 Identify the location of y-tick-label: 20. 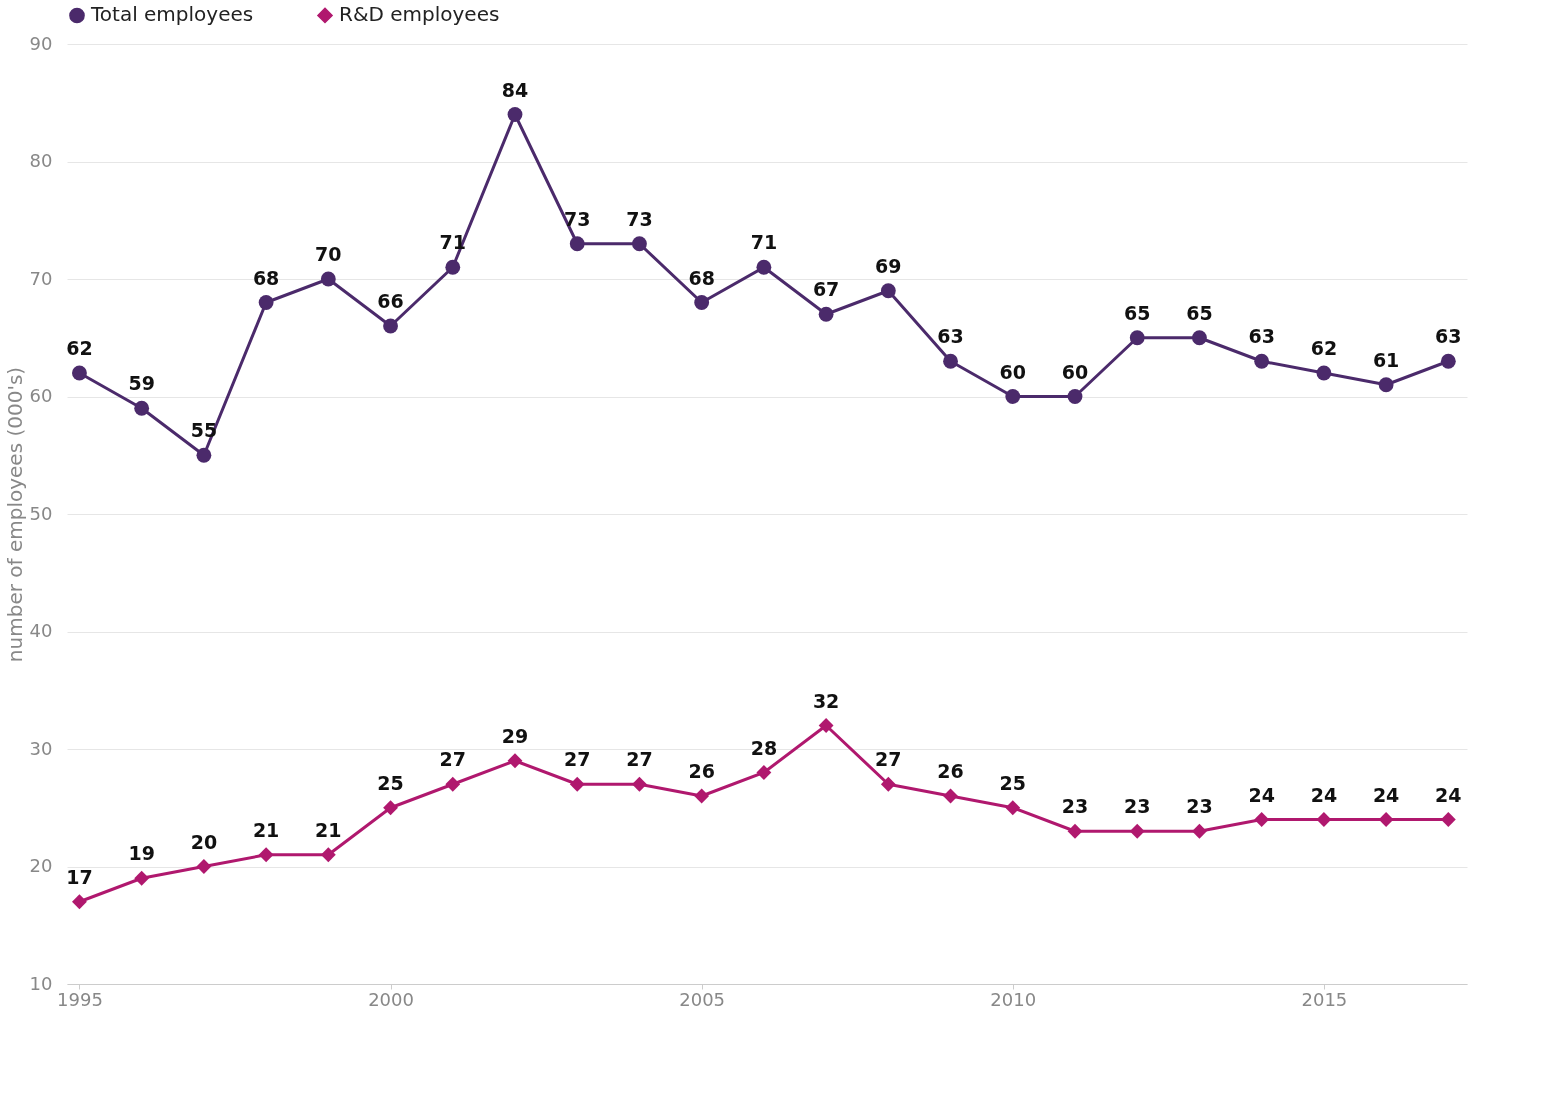
(41, 865).